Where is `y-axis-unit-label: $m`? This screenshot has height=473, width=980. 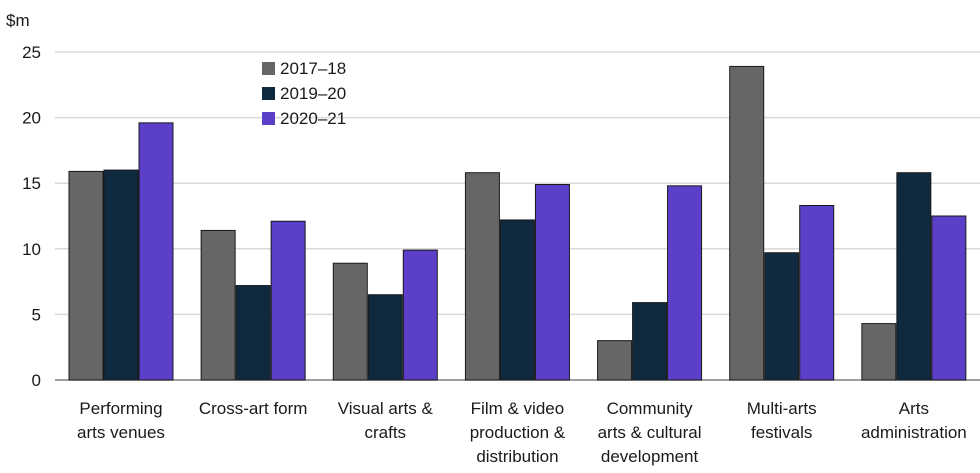
y-axis-unit-label: $m is located at coordinates (18, 20).